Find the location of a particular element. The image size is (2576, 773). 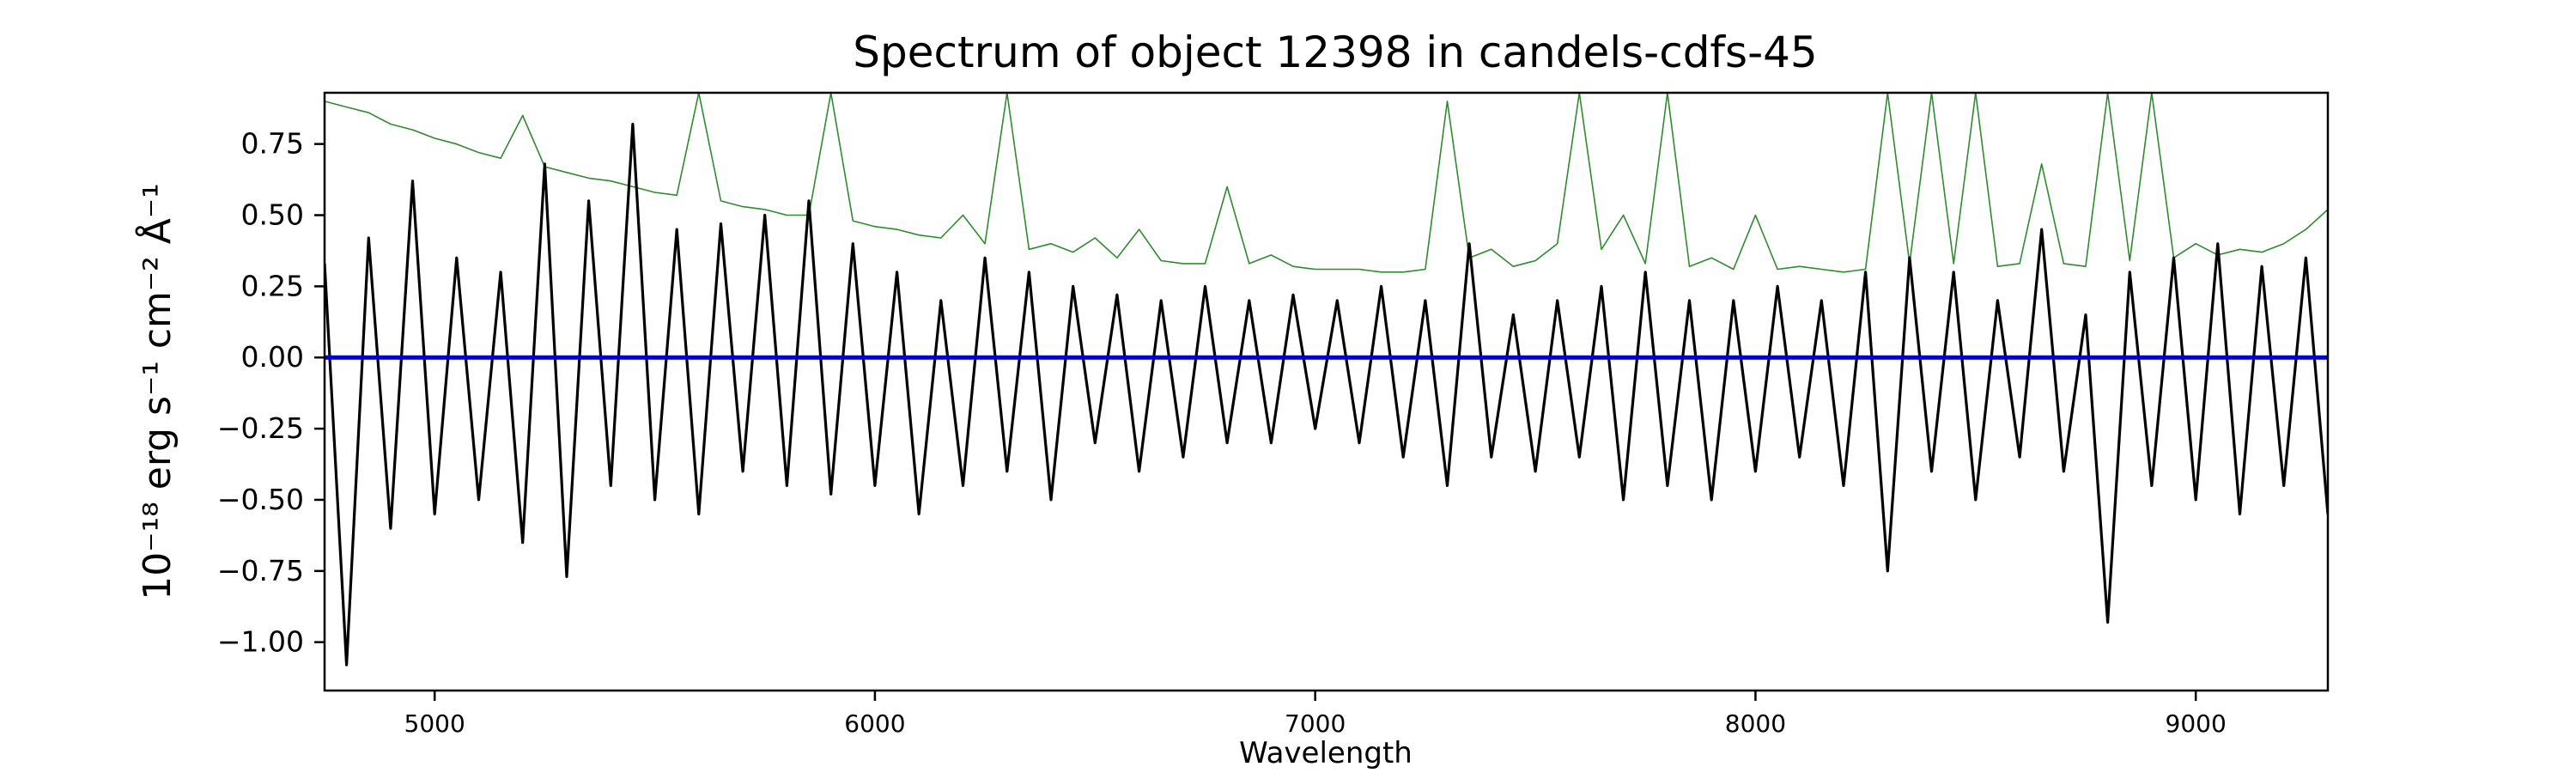

y-tick-label: −1.00 is located at coordinates (260, 642).